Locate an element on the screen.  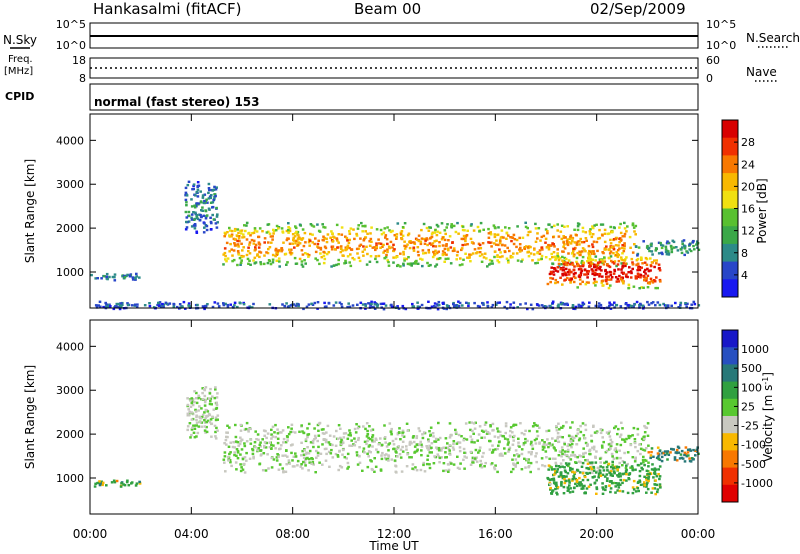
nsearch-label: N.Search is located at coordinates (773, 38).